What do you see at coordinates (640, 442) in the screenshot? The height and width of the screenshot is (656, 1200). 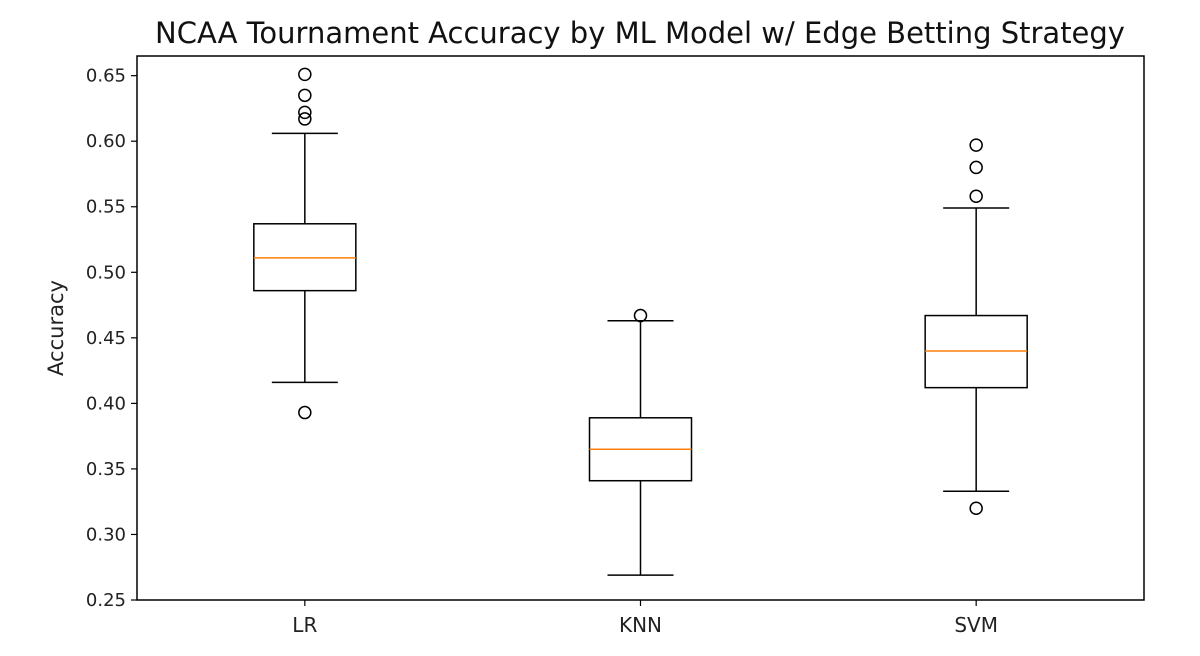 I see `box-knn` at bounding box center [640, 442].